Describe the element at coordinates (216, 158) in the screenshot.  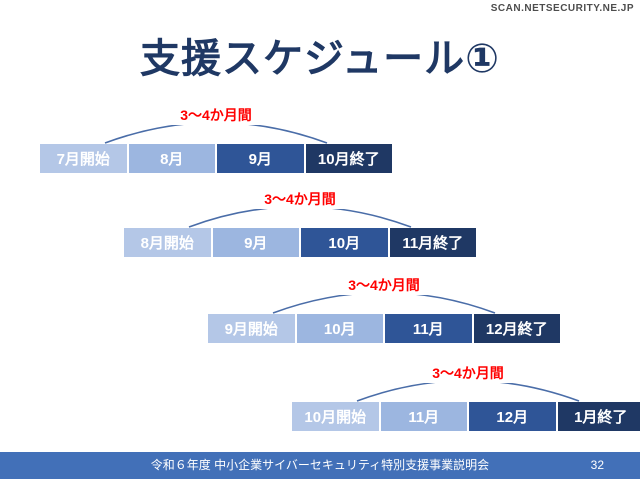
I see `timeline-cells: 7月開始 8月 9月 10月終了` at that location.